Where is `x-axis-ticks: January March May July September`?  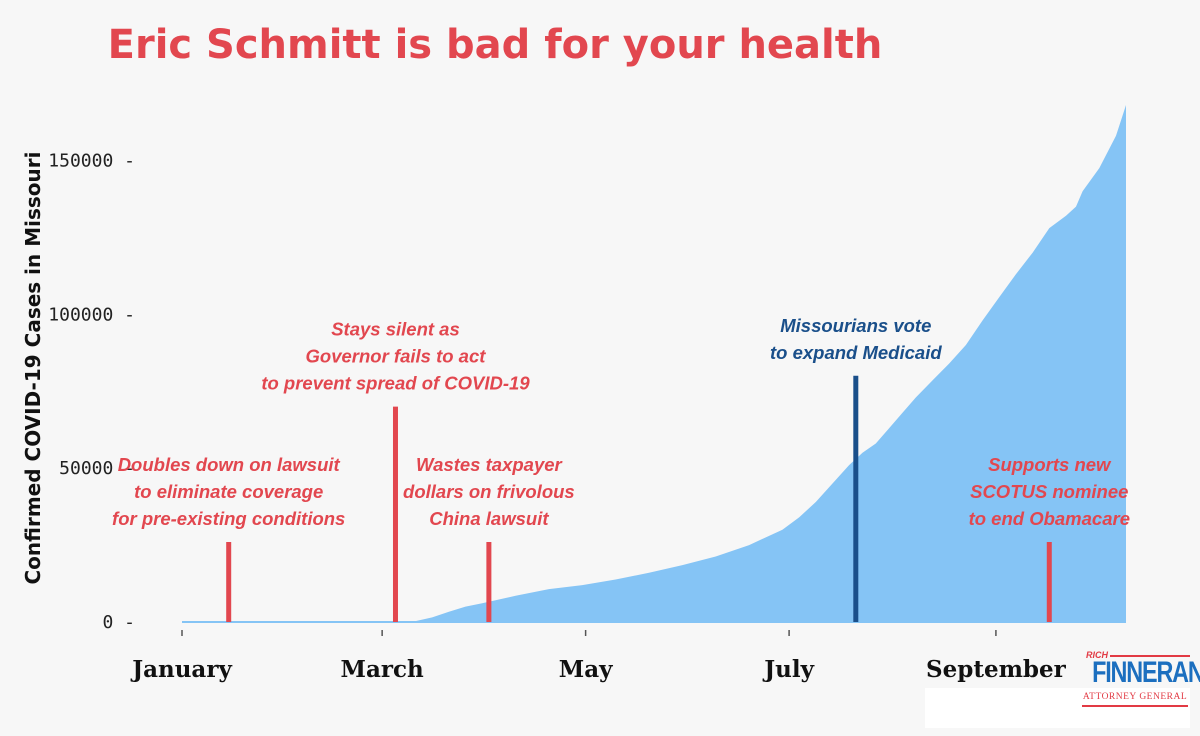
x-axis-ticks: January March May July September is located at coordinates (598, 656).